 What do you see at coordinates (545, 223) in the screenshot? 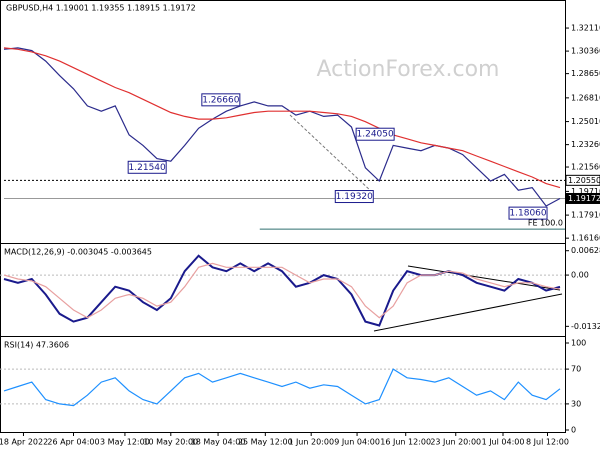
I see `level-label: FE 100.0` at bounding box center [545, 223].